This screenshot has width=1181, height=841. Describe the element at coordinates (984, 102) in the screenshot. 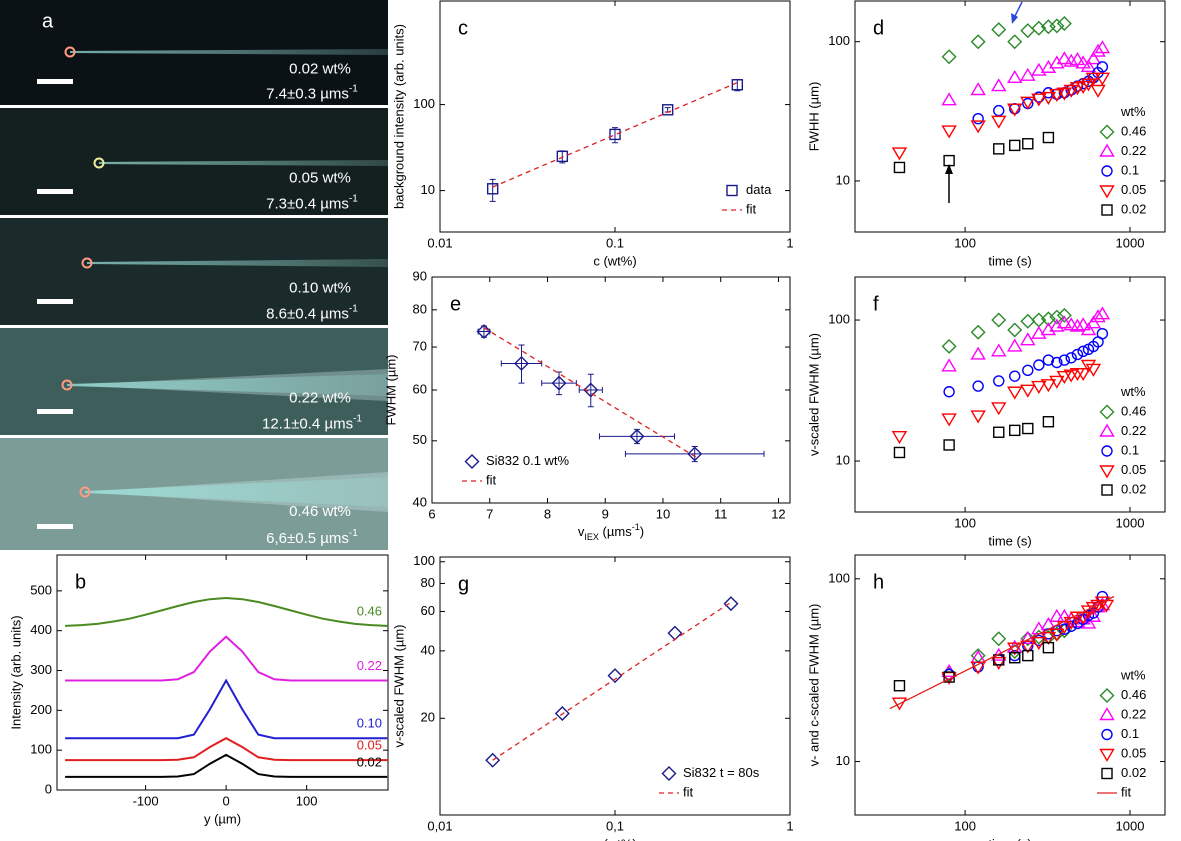

I see `annotation-arrows` at that location.